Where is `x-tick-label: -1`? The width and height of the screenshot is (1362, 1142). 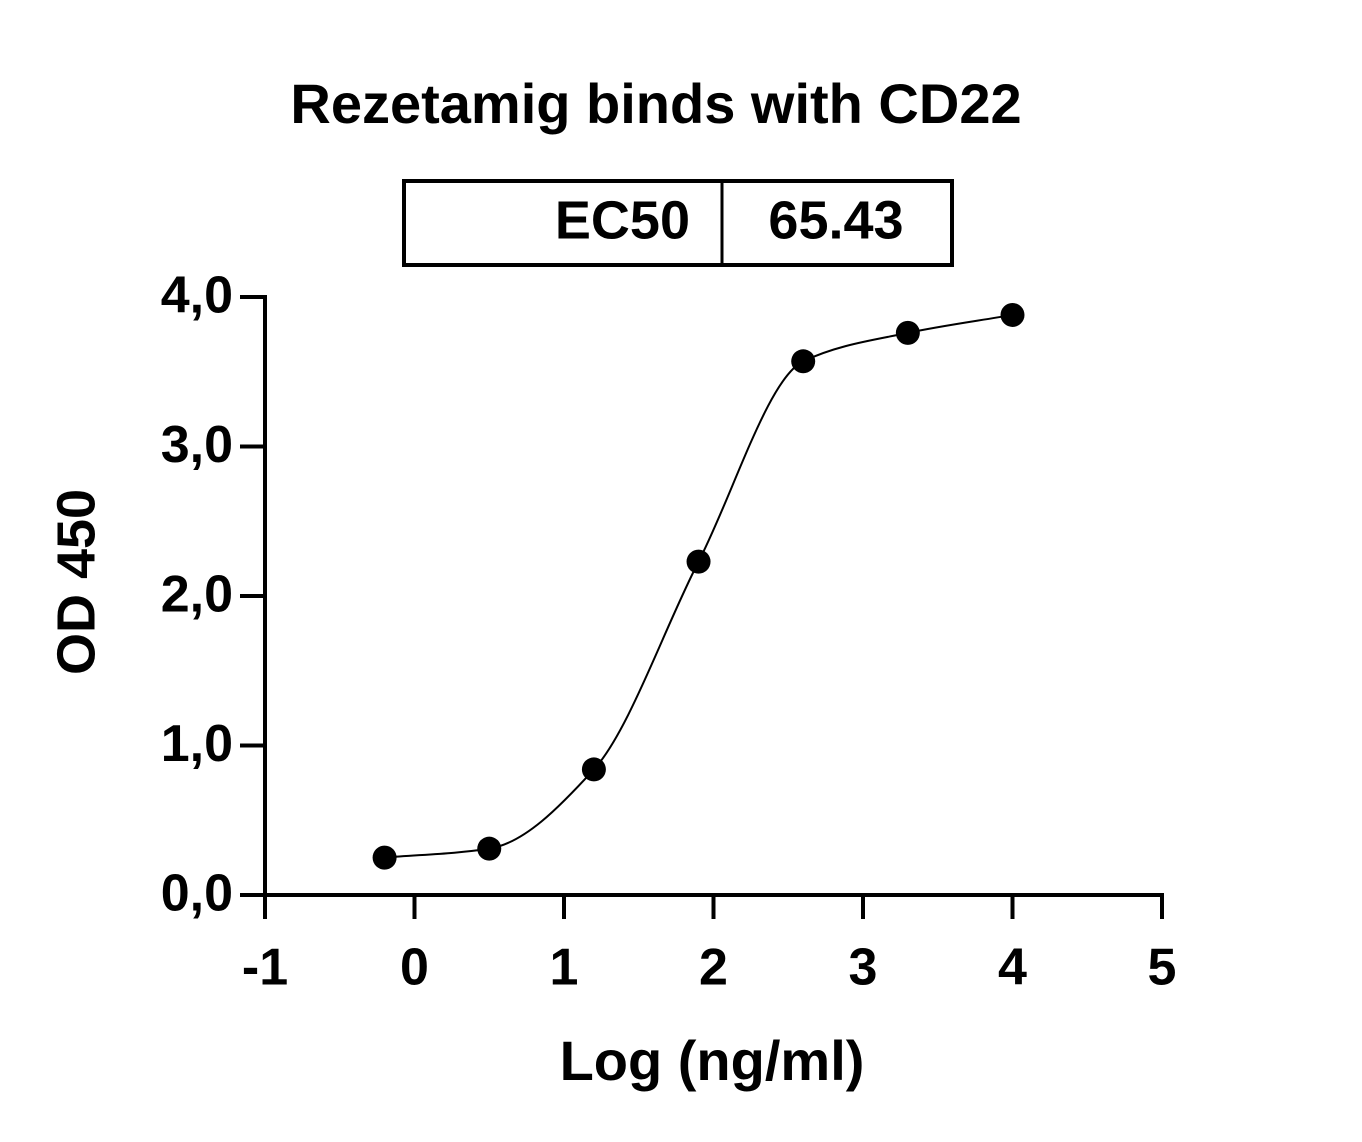 x-tick-label: -1 is located at coordinates (265, 968).